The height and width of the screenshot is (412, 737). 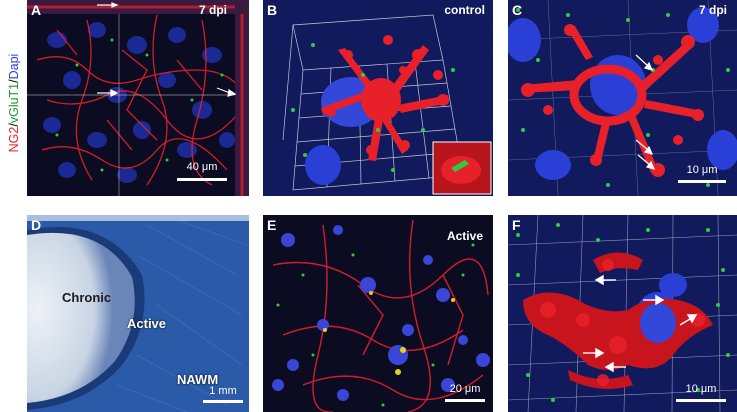 What do you see at coordinates (464, 10) in the screenshot?
I see `panel-b-condition: control` at bounding box center [464, 10].